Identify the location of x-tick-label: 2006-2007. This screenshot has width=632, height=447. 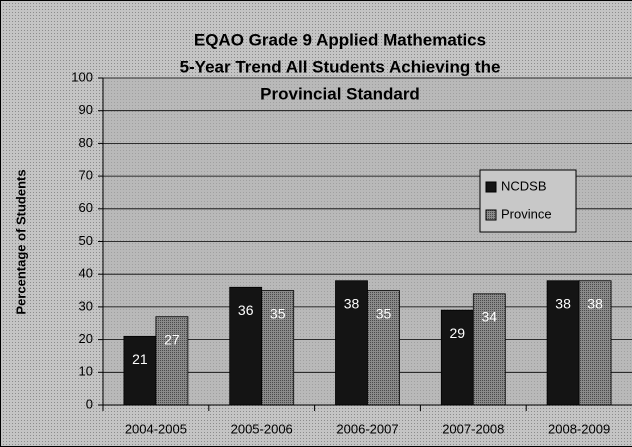
(367, 428).